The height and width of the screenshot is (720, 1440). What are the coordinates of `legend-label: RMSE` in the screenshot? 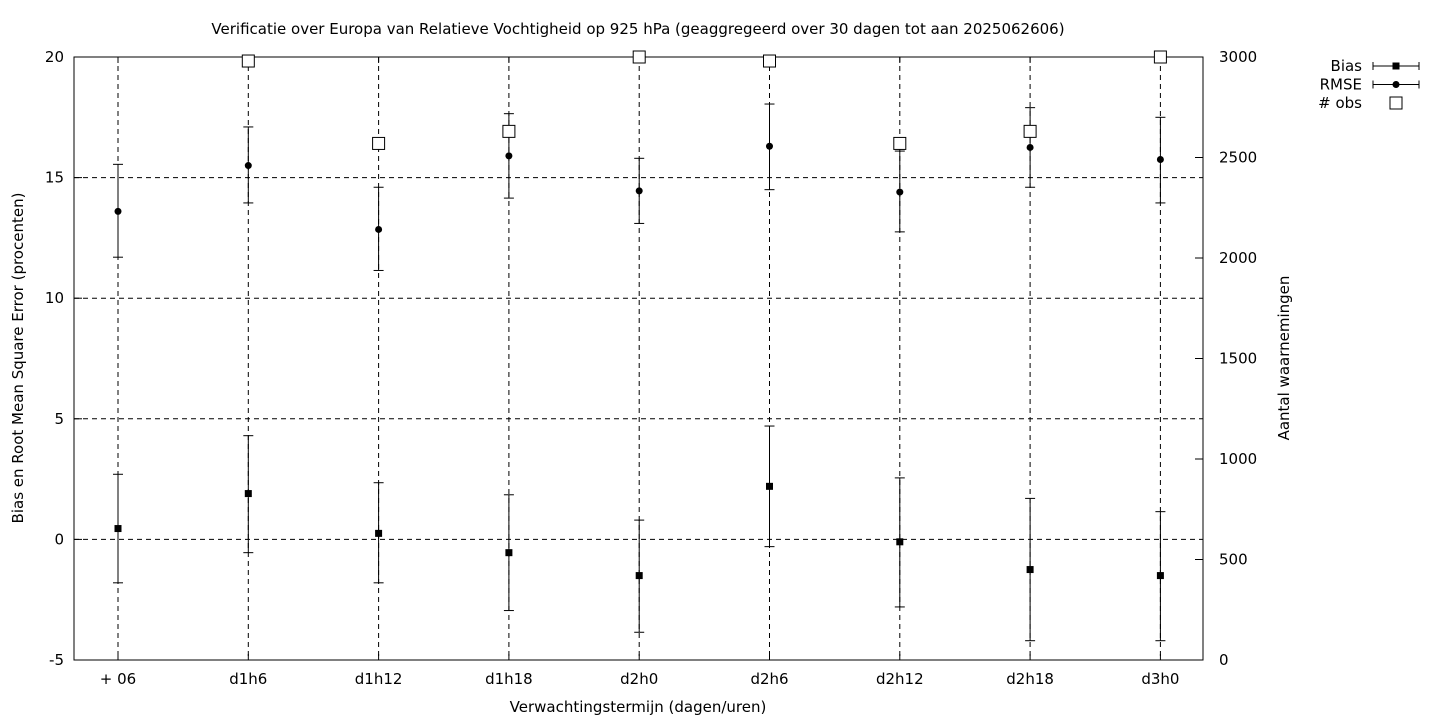 It's located at (1341, 85).